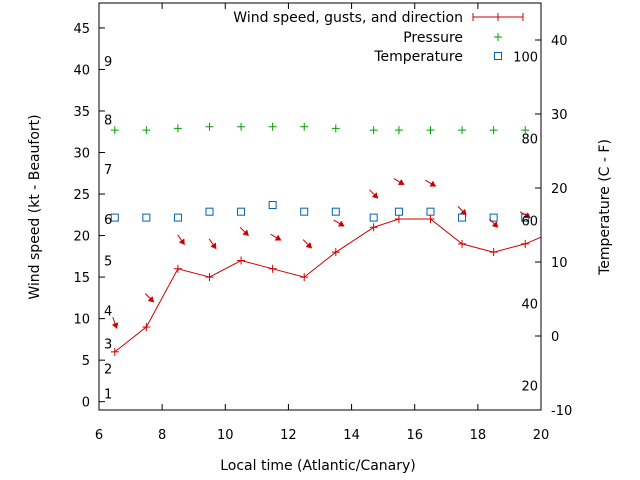 Image resolution: width=640 pixels, height=480 pixels. What do you see at coordinates (525, 57) in the screenshot?
I see `fahrenheit-label: 100` at bounding box center [525, 57].